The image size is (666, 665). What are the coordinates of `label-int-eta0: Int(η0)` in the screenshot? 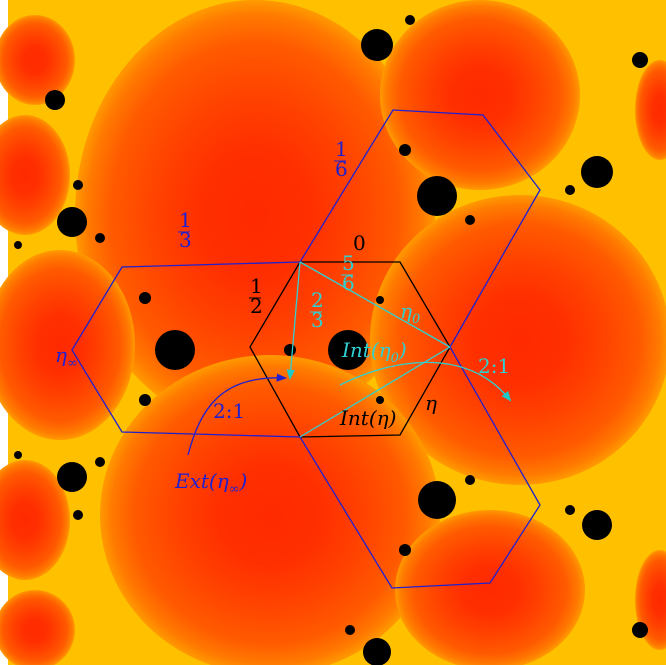 It's located at (374, 352).